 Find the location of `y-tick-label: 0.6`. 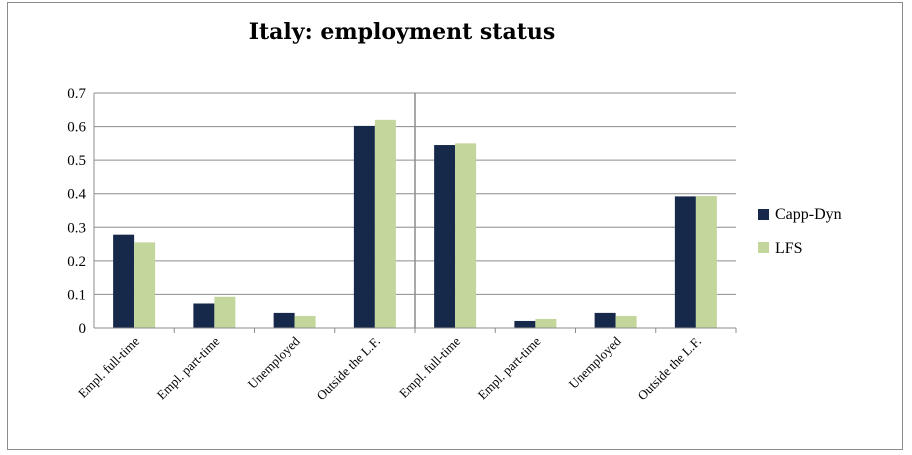

y-tick-label: 0.6 is located at coordinates (76, 128).